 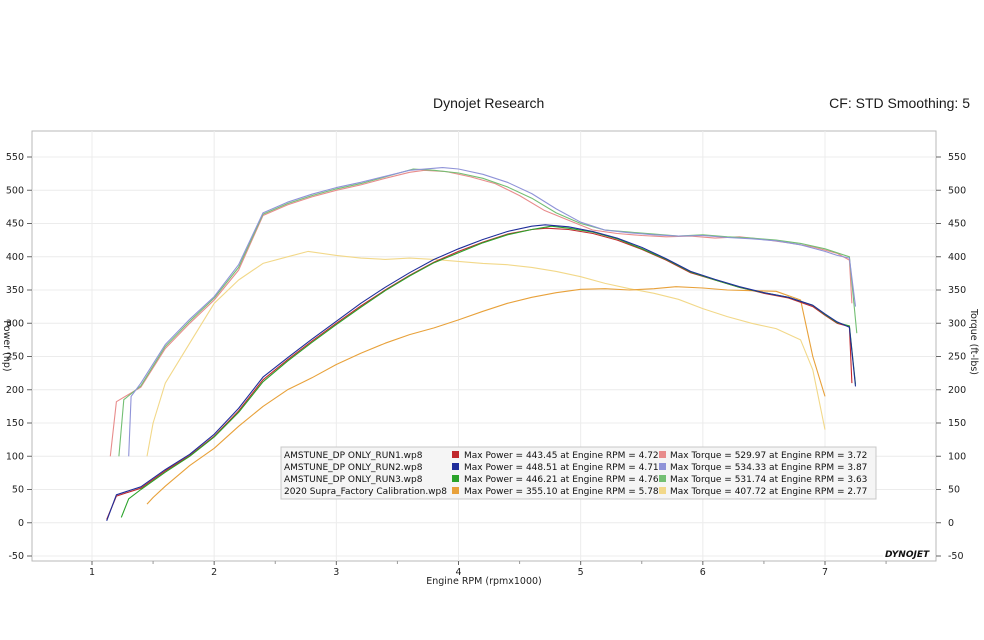 What do you see at coordinates (458, 572) in the screenshot?
I see `x-tick-label: 4` at bounding box center [458, 572].